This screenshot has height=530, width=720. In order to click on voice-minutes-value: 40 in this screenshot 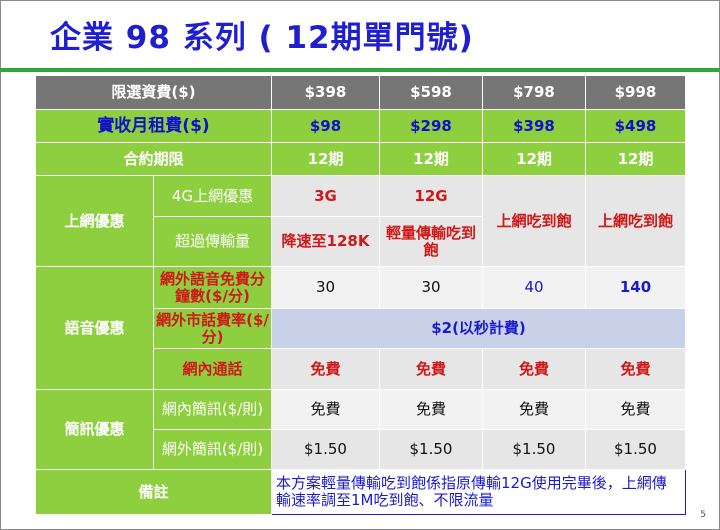, I will do `click(534, 287)`.